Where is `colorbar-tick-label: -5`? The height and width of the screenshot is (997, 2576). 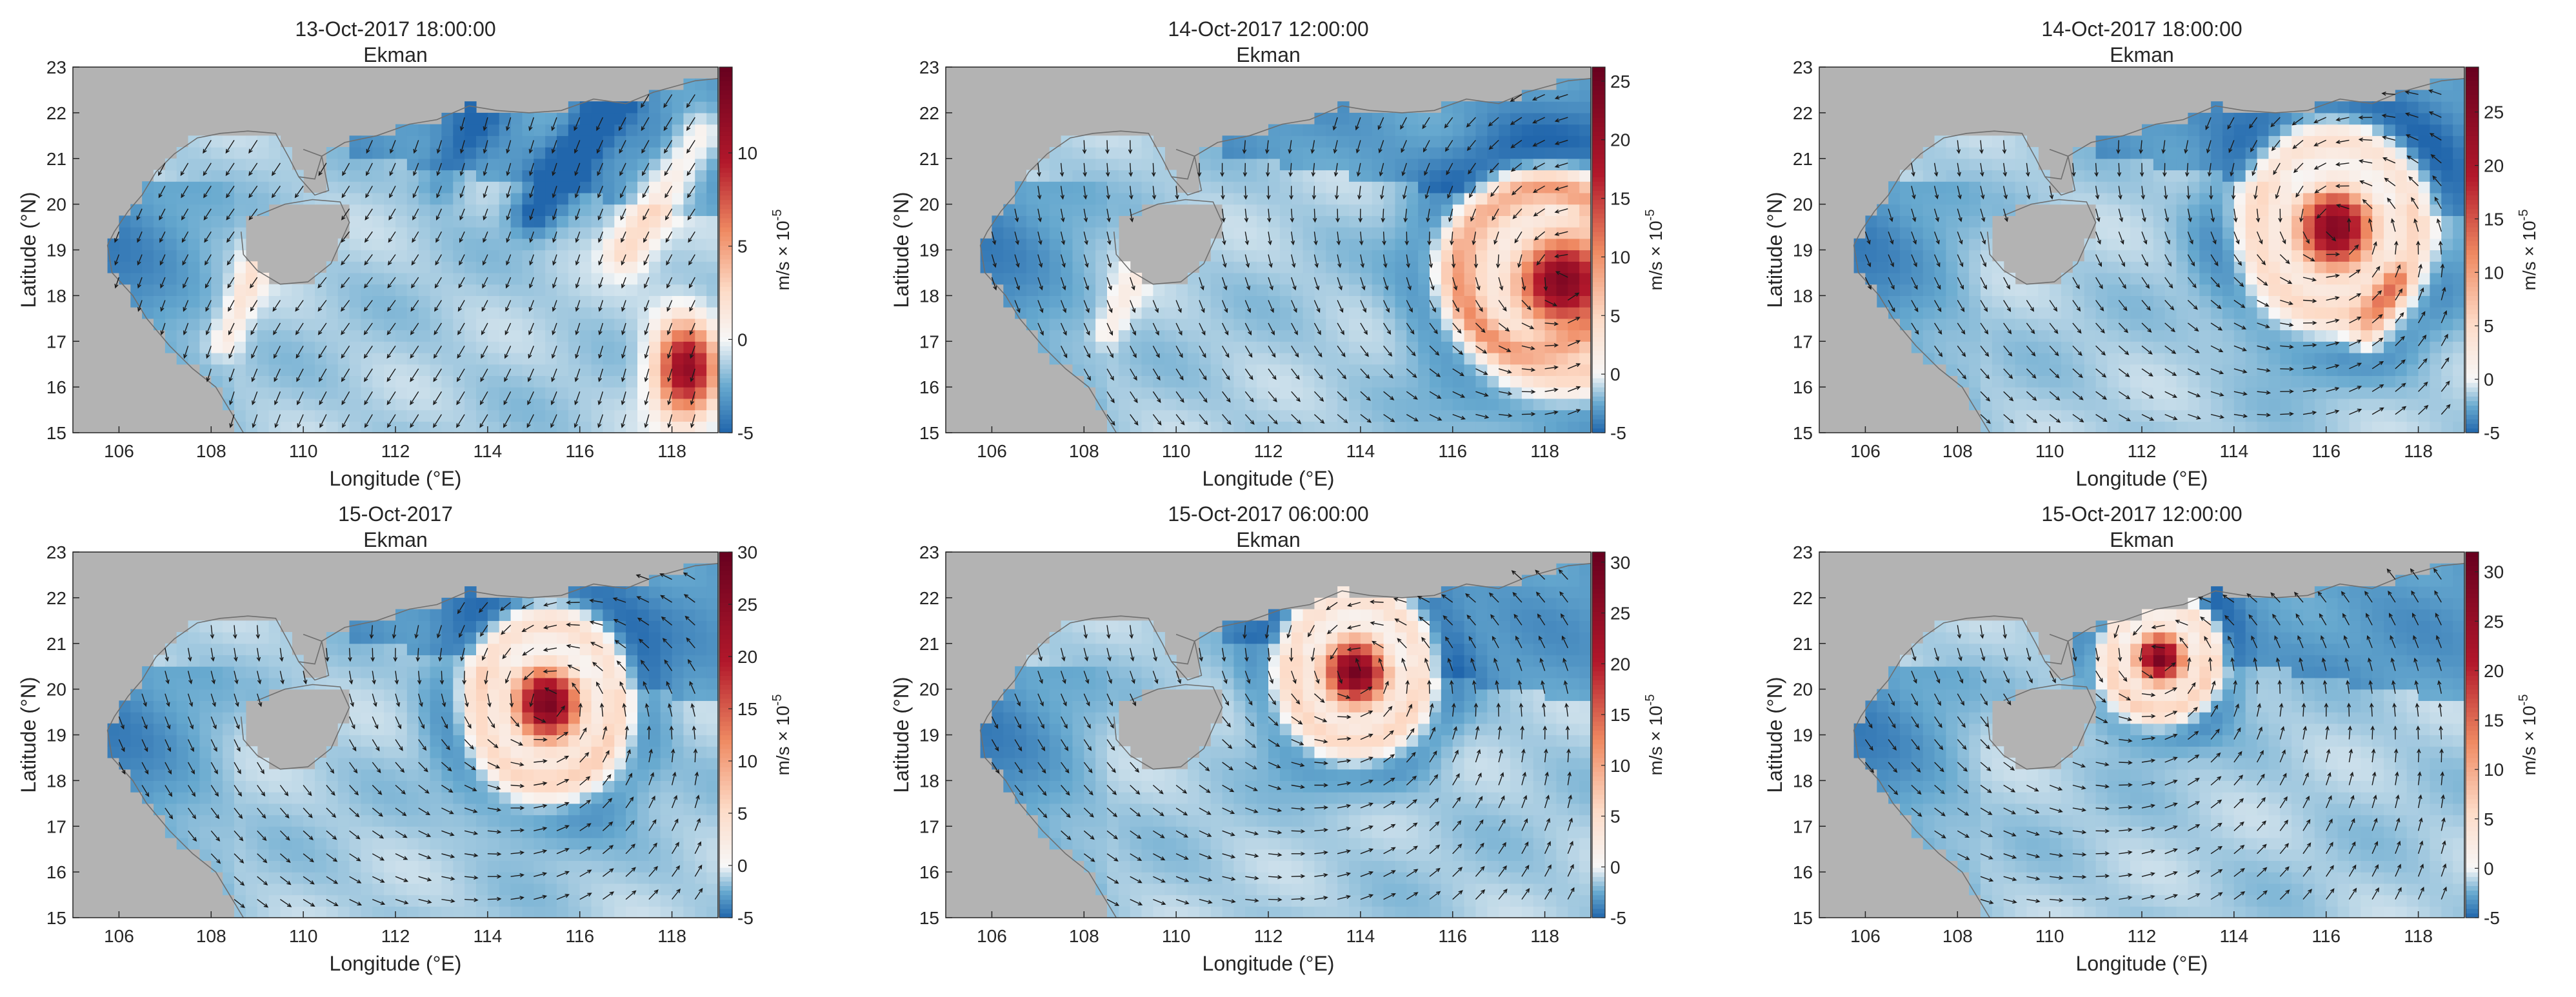 colorbar-tick-label: -5 is located at coordinates (745, 433).